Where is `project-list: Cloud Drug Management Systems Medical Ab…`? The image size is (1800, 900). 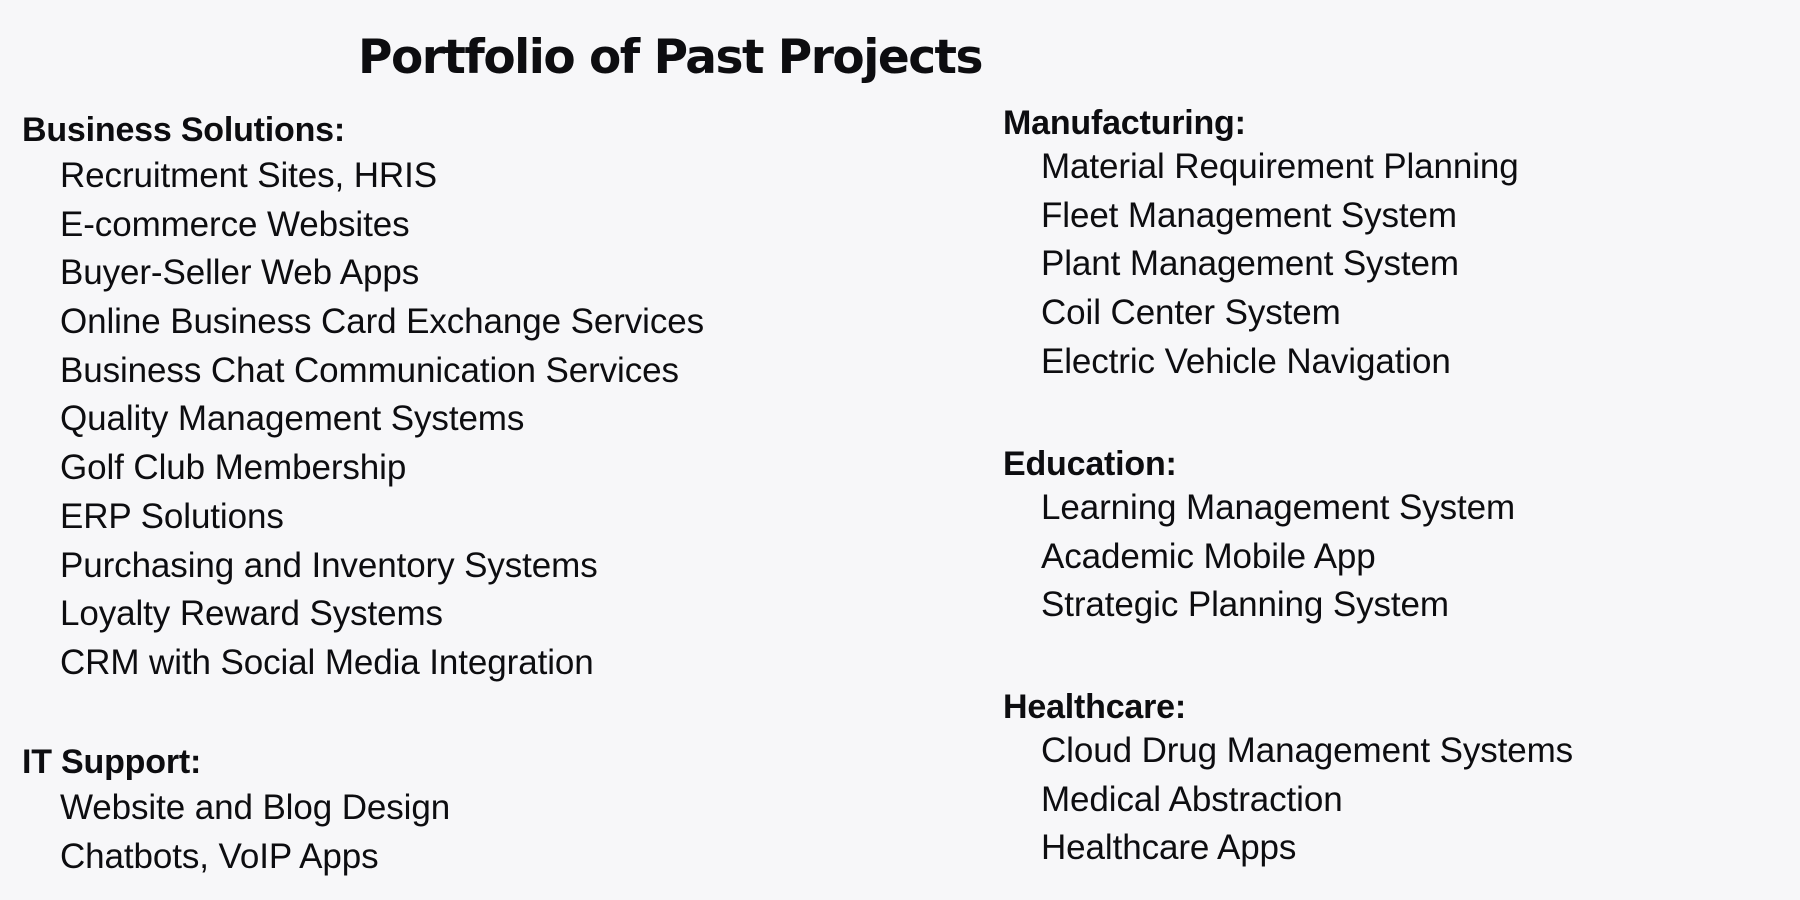
project-list: Cloud Drug Management Systems Medical Ab… is located at coordinates (1288, 800).